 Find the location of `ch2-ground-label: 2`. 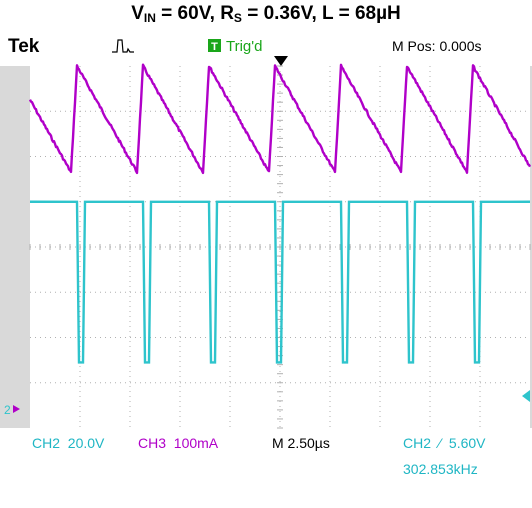

ch2-ground-label: 2 is located at coordinates (7, 410).